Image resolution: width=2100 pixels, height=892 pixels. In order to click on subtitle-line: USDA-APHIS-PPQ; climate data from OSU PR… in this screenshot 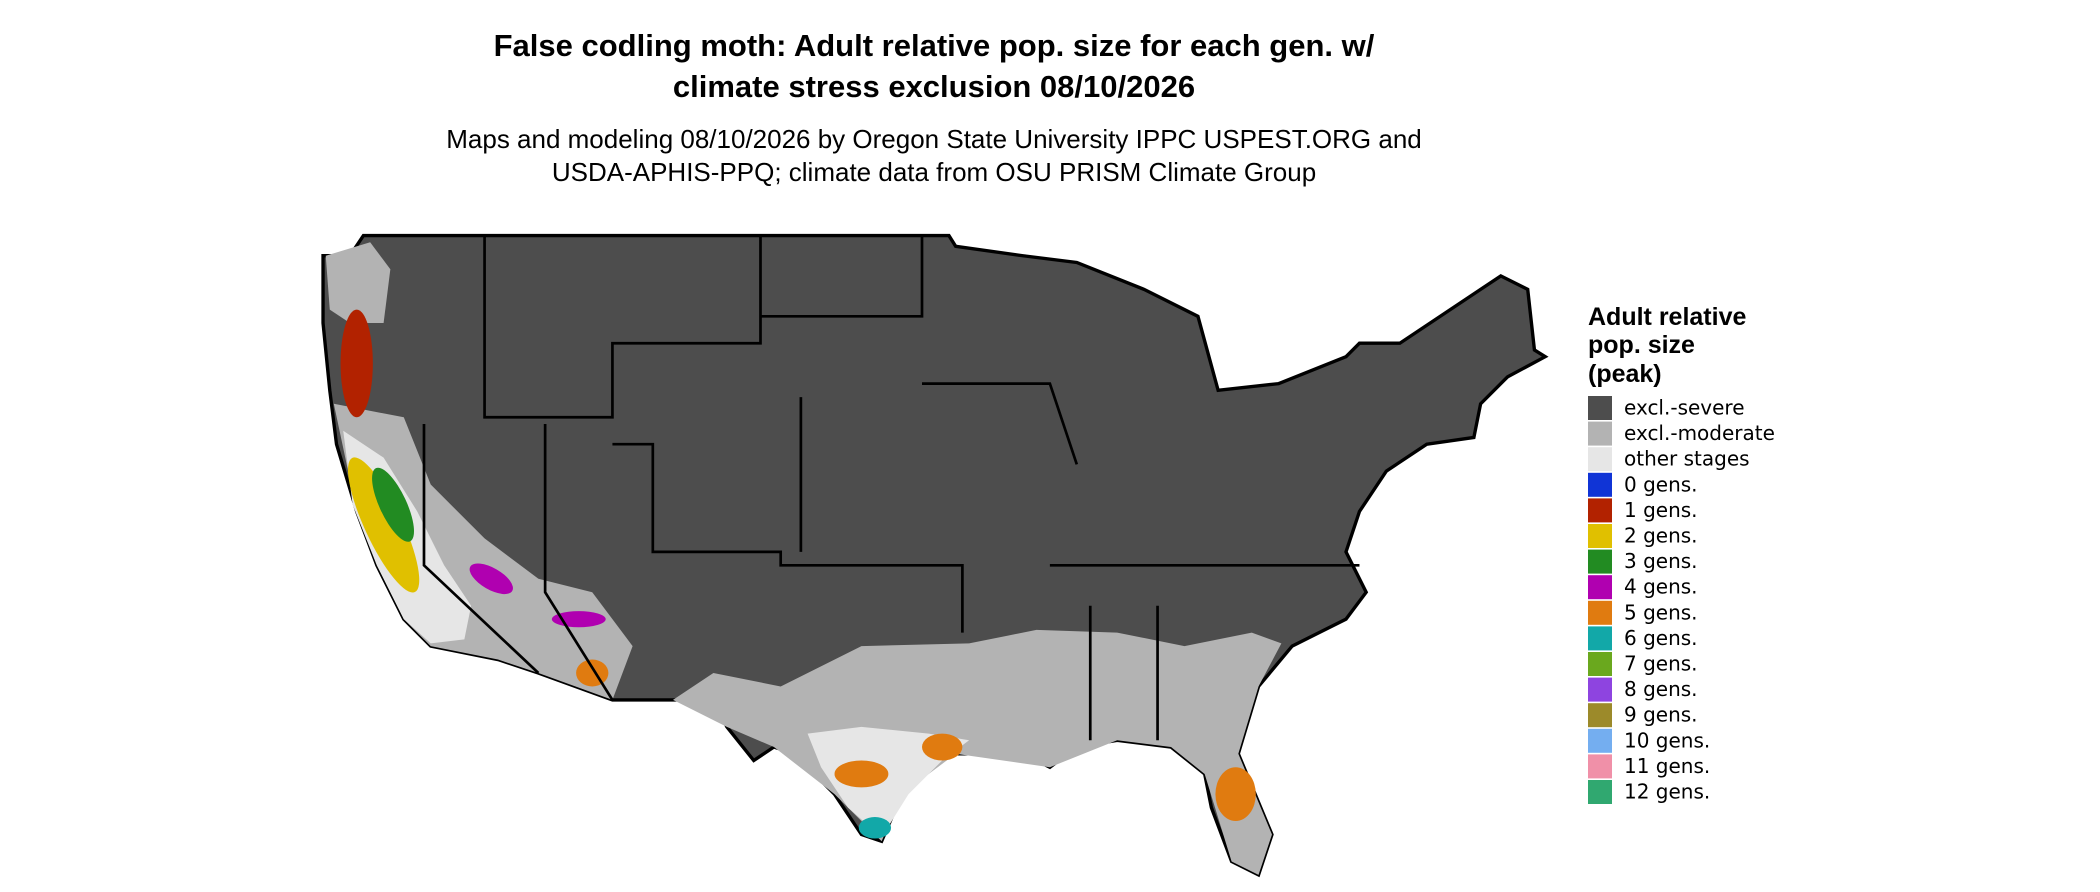, I will do `click(934, 172)`.